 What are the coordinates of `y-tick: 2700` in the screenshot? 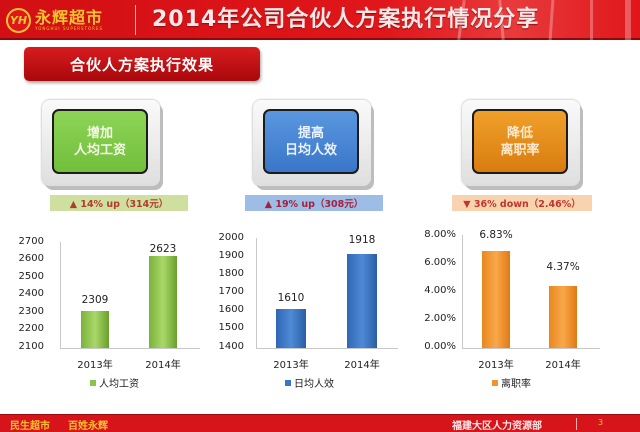 It's located at (31, 241).